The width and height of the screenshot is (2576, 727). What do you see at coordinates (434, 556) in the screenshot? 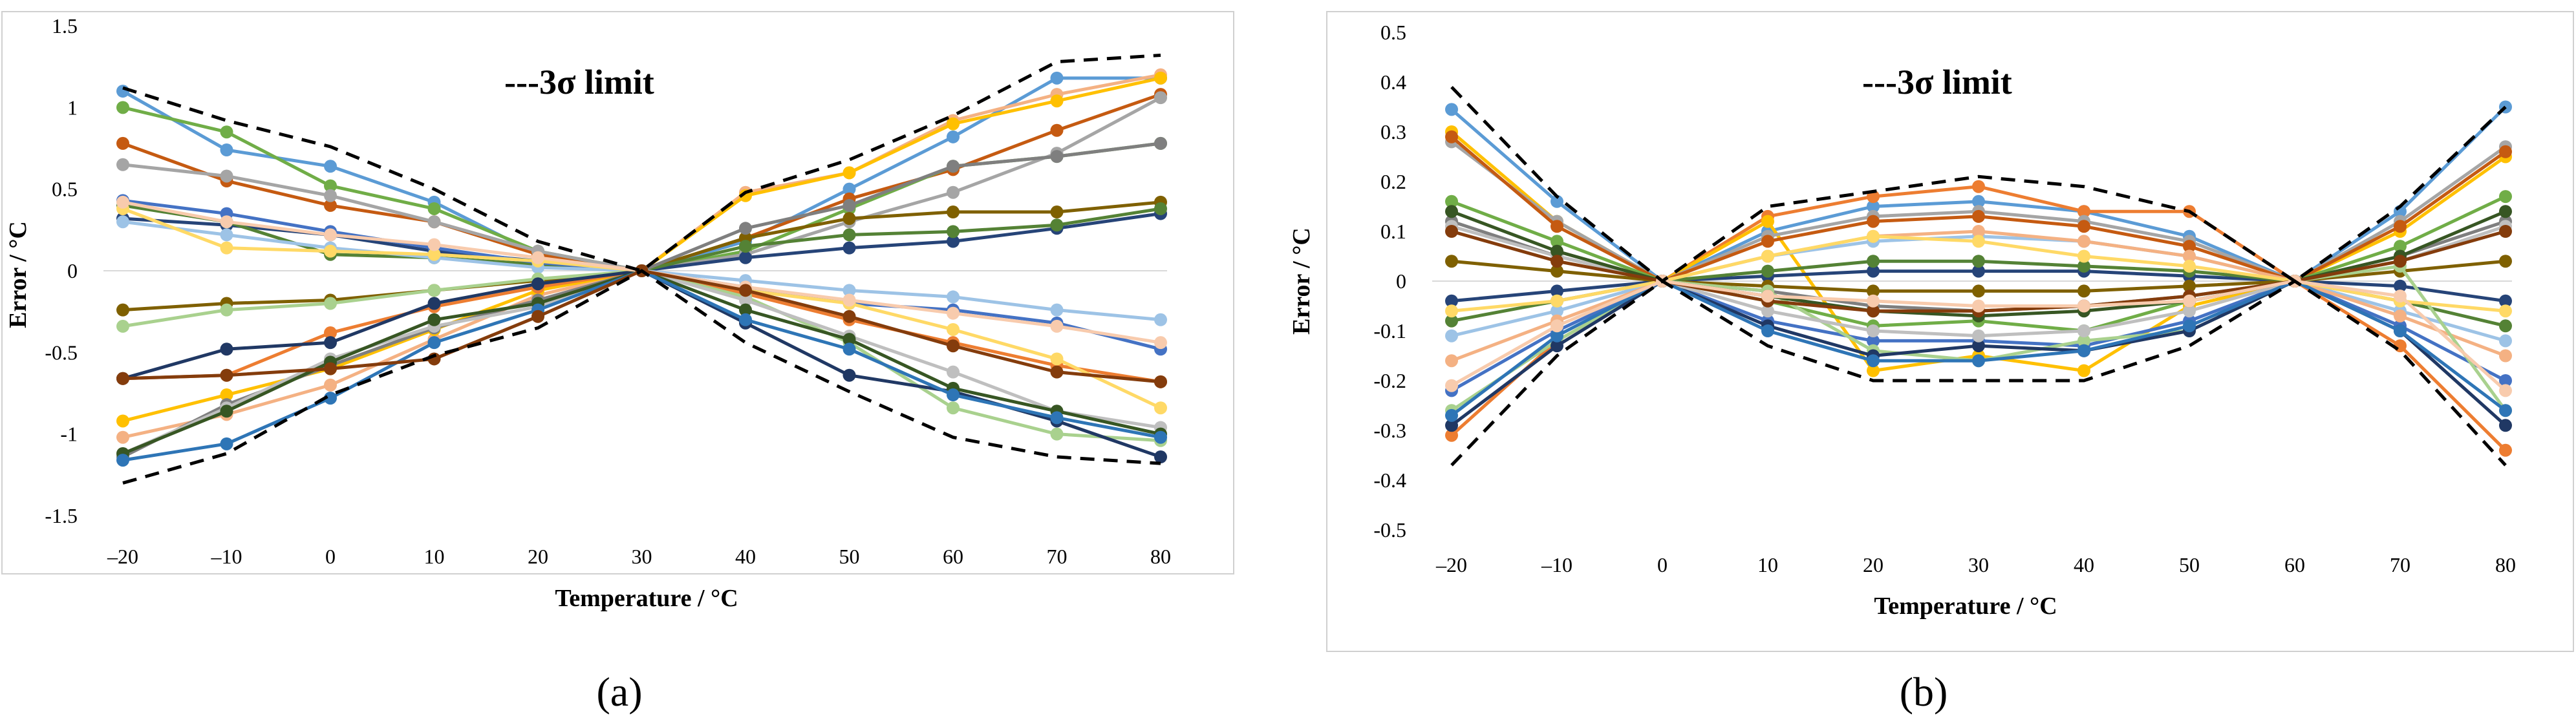
I see `x-tick-label: 10` at bounding box center [434, 556].